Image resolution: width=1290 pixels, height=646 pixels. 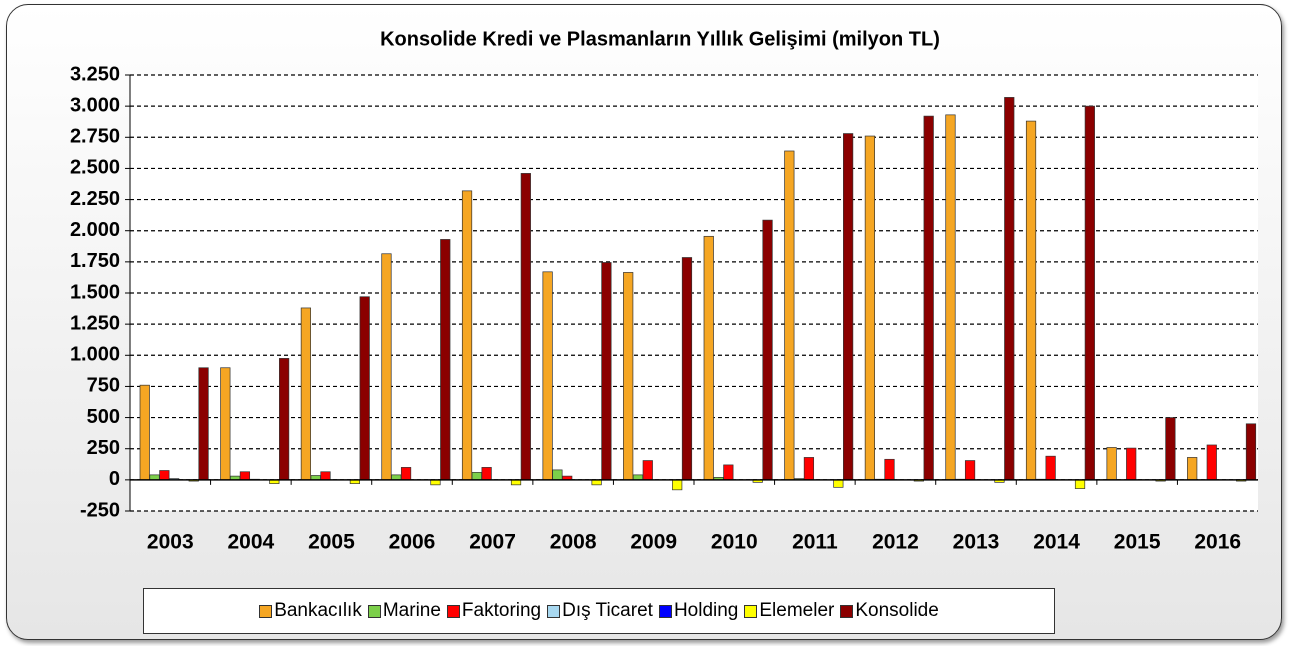 I want to click on legend-item: Faktoring, so click(x=494, y=611).